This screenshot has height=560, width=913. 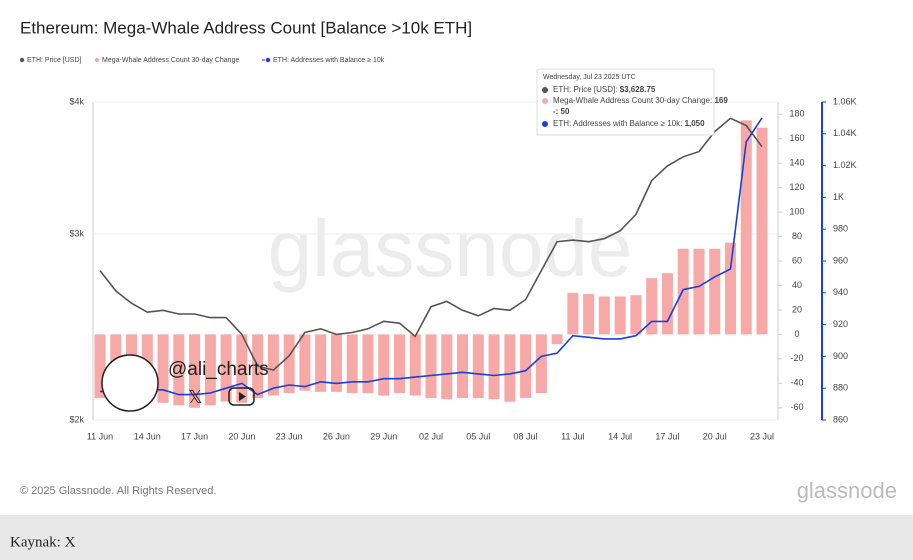 I want to click on y2-tick-label: -60, so click(x=796, y=407).